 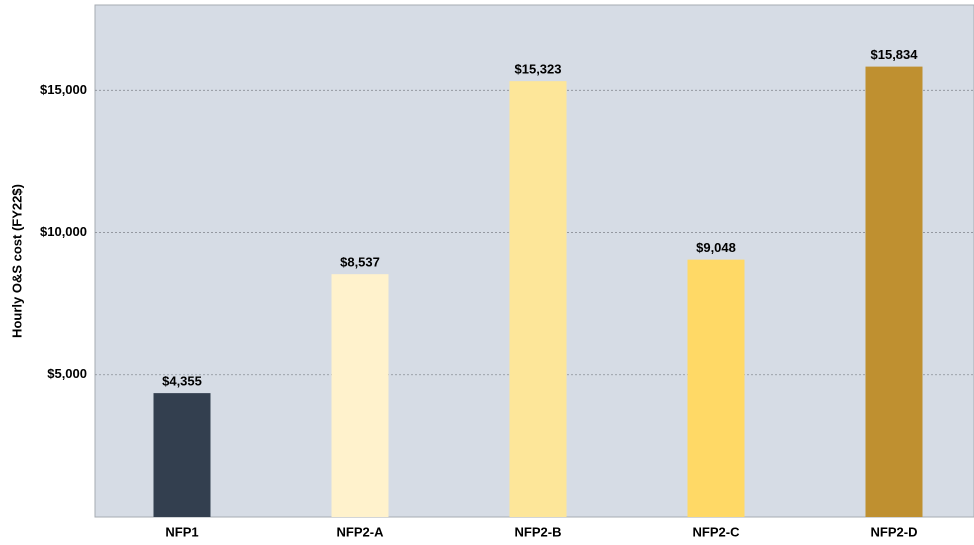 I want to click on x-tick-label: NFP2-D, so click(x=894, y=531).